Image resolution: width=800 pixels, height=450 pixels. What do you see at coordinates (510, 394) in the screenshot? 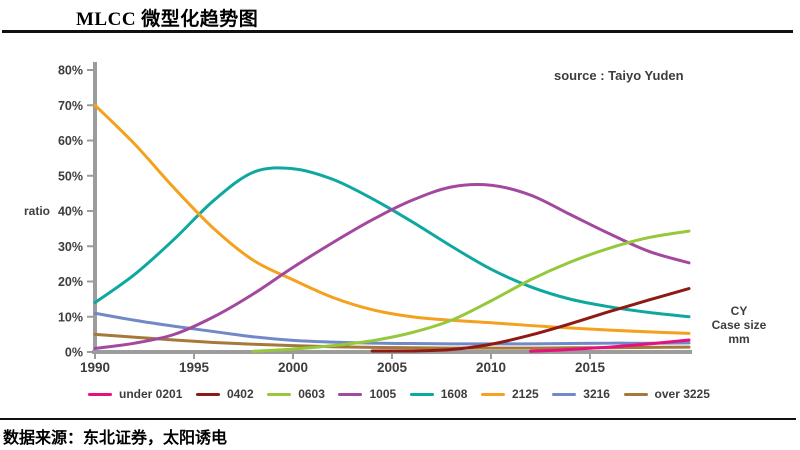
I see `legend-item-2125: 2125` at bounding box center [510, 394].